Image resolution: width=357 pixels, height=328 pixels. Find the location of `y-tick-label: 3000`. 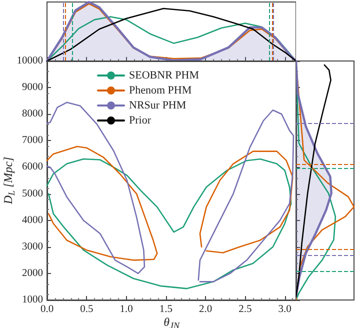

y-tick-label: 3000 is located at coordinates (32, 246).